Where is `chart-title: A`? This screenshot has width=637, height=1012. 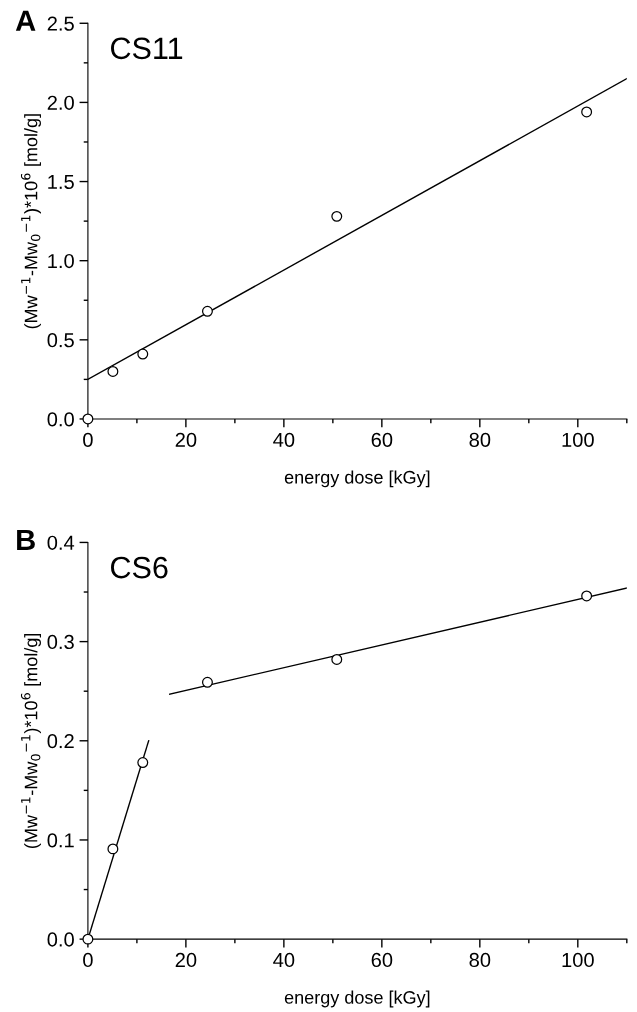 chart-title: A is located at coordinates (25, 20).